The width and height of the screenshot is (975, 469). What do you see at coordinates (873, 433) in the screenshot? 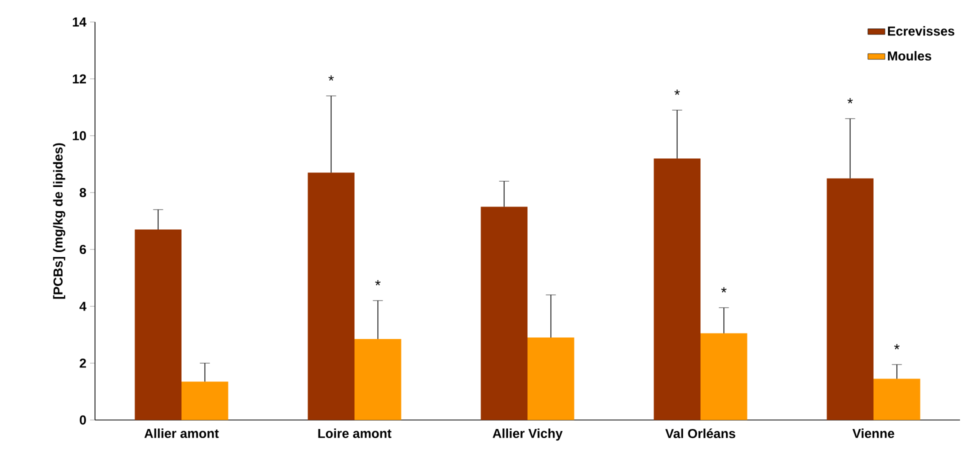
I see `x-tick-label: Vienne` at bounding box center [873, 433].